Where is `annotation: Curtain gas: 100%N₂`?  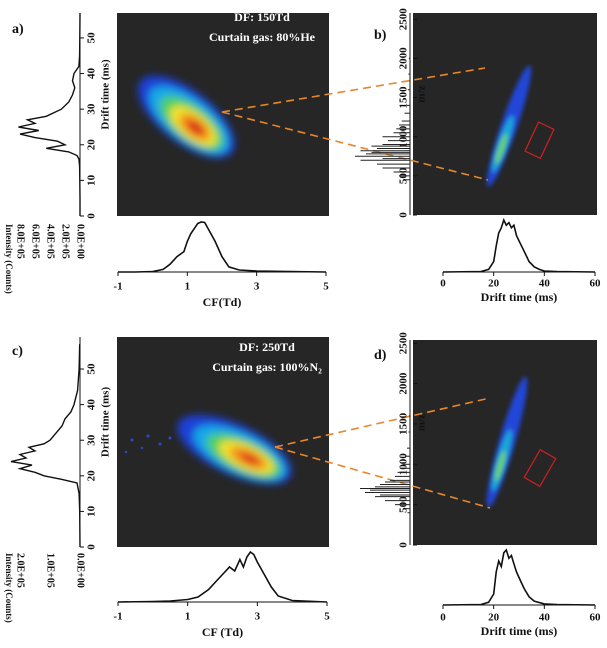 annotation: Curtain gas: 100%N₂ is located at coordinates (267, 367).